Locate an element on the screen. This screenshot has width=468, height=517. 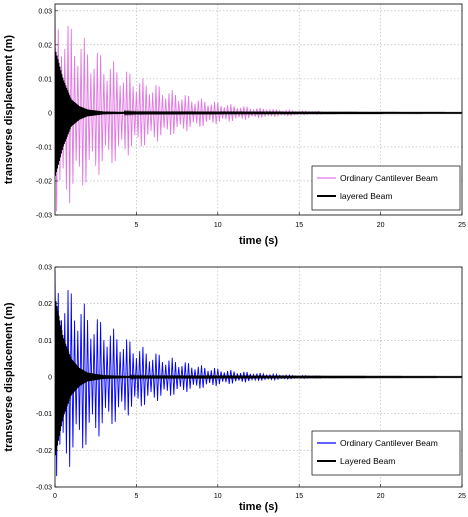
chart2-y-tick-label: 0.01 is located at coordinates (45, 341).